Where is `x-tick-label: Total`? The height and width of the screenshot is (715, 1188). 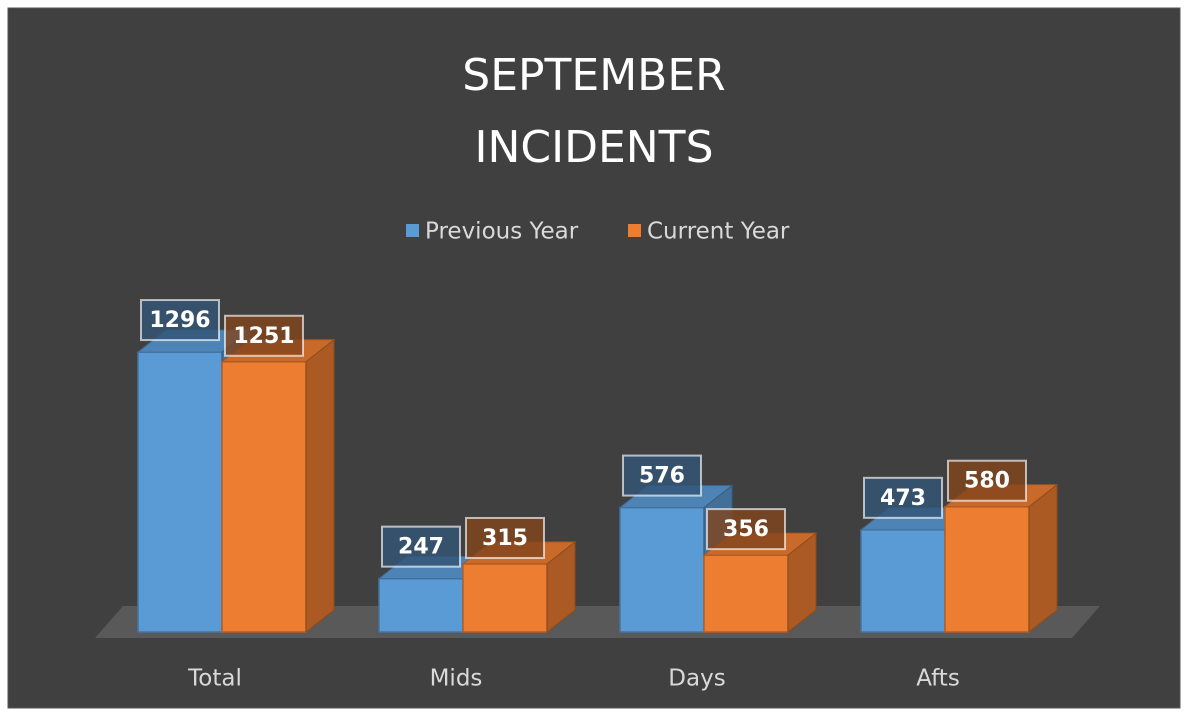 x-tick-label: Total is located at coordinates (214, 679).